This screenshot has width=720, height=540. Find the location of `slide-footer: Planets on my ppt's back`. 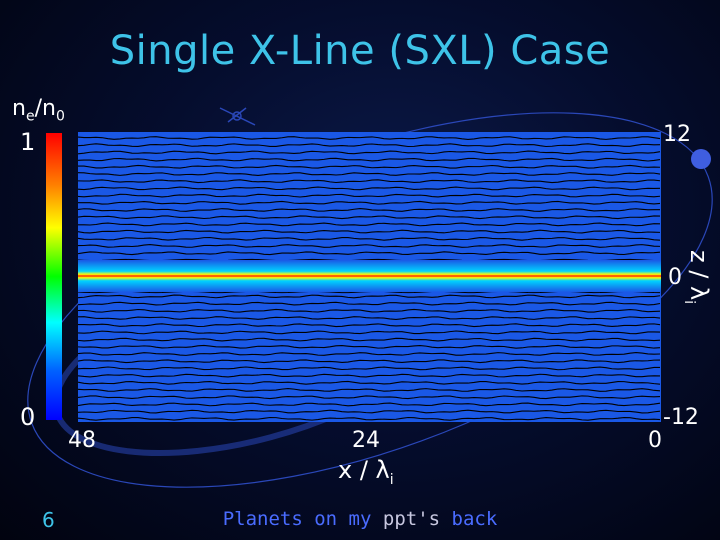

slide-footer: Planets on my ppt's back is located at coordinates (360, 519).